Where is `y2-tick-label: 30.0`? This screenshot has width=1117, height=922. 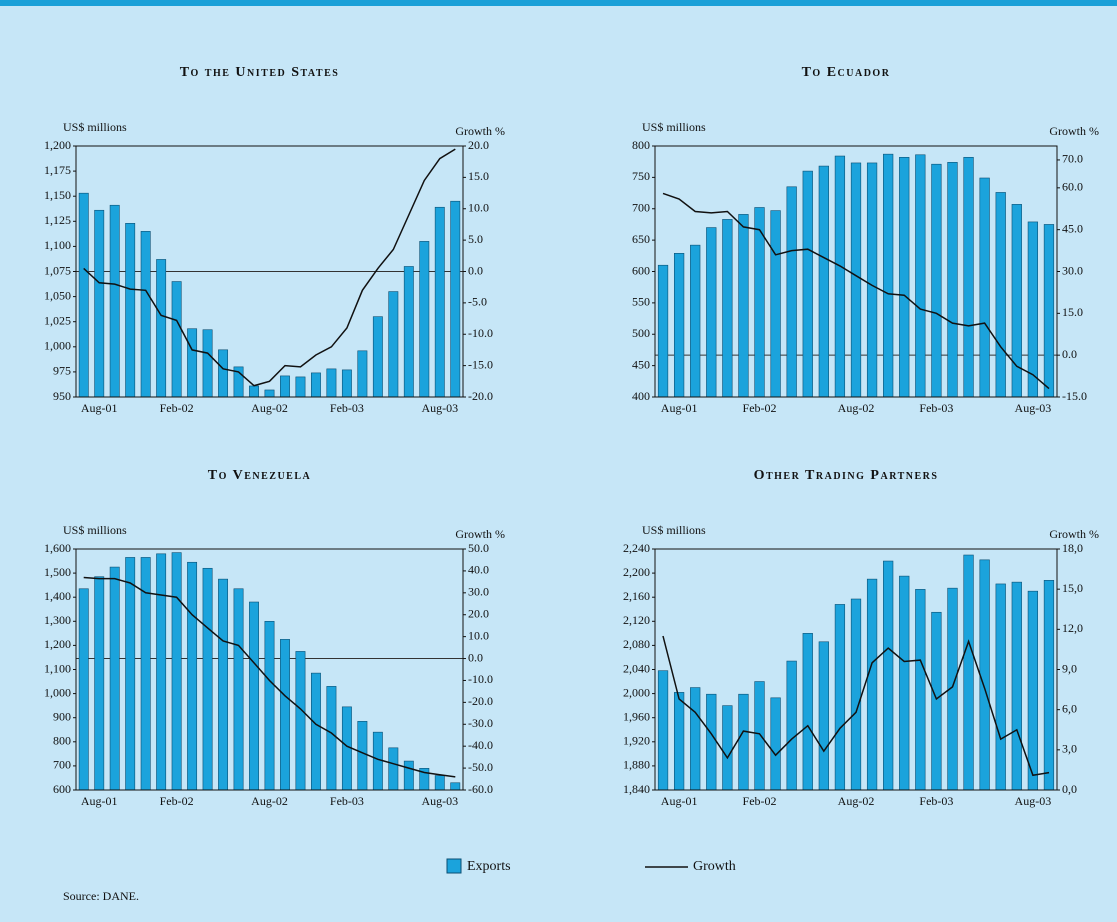
y2-tick-label: 30.0 is located at coordinates (478, 592).